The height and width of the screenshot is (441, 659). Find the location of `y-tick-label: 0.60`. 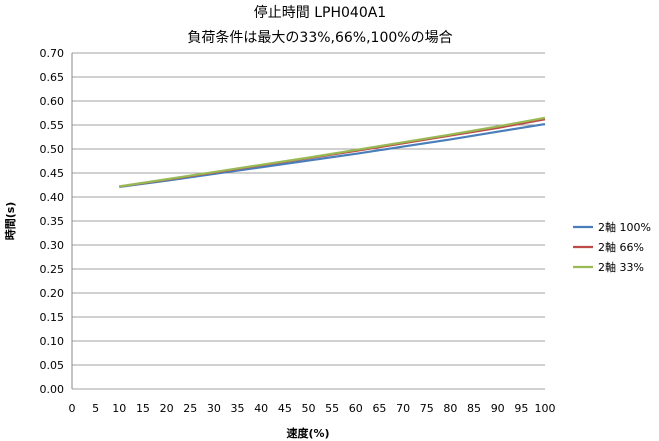

y-tick-label: 0.60 is located at coordinates (52, 101).